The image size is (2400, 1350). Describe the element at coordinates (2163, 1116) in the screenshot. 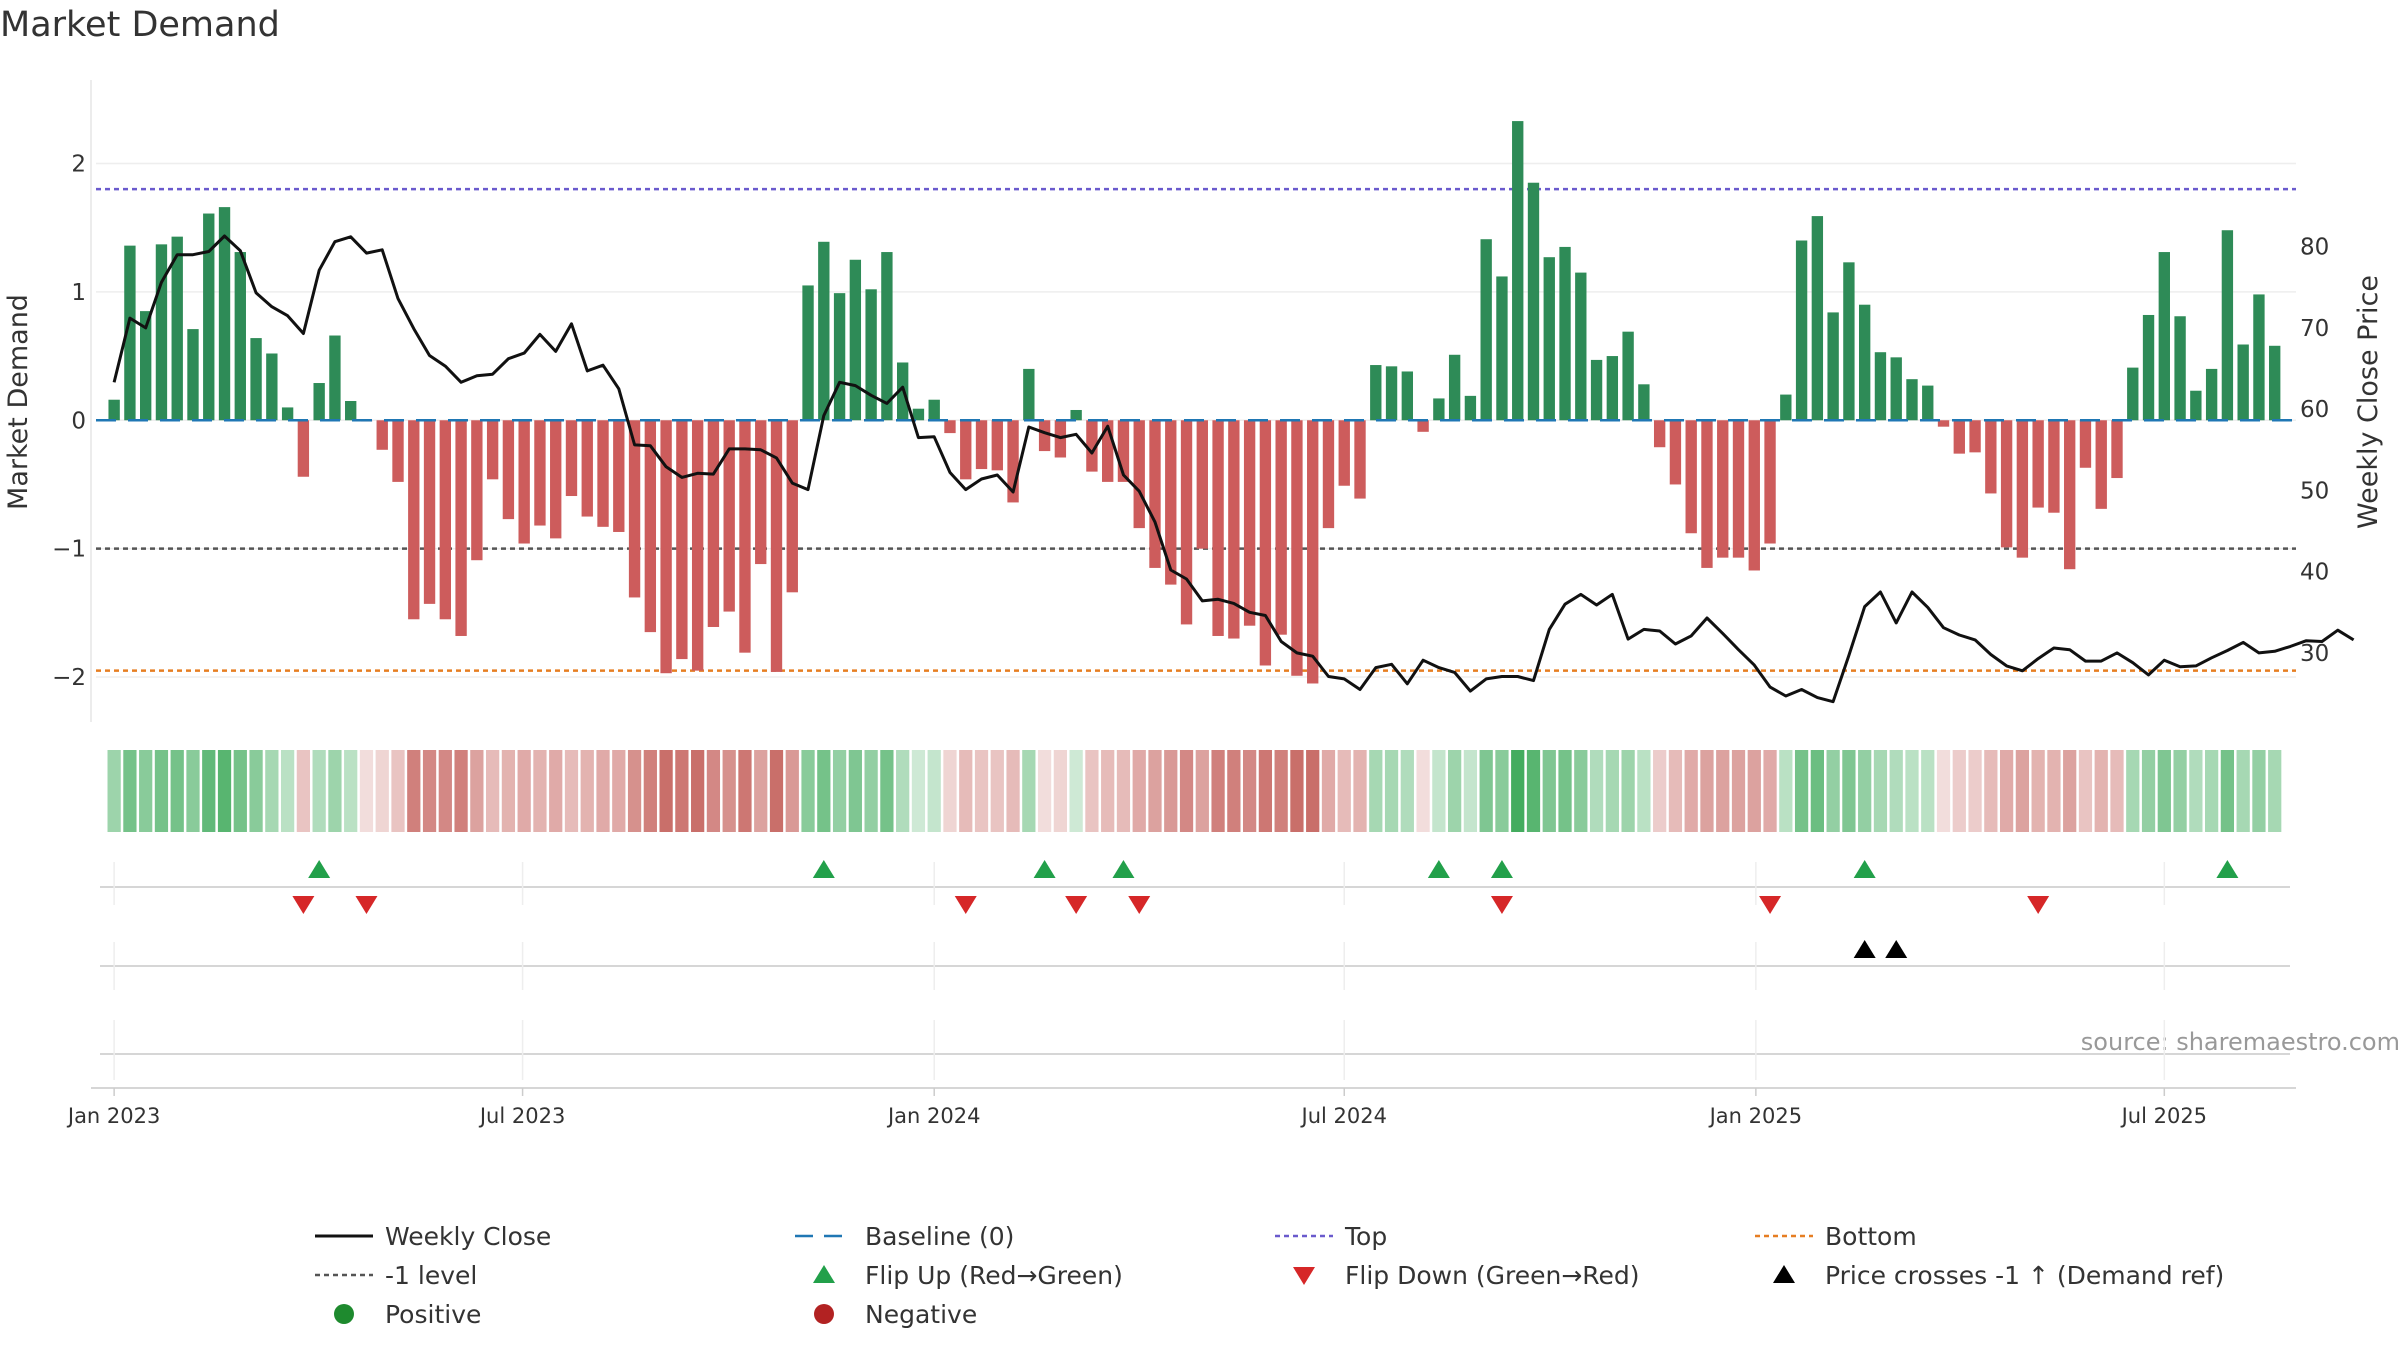

I see `x-tick-label: Jul 2025` at that location.